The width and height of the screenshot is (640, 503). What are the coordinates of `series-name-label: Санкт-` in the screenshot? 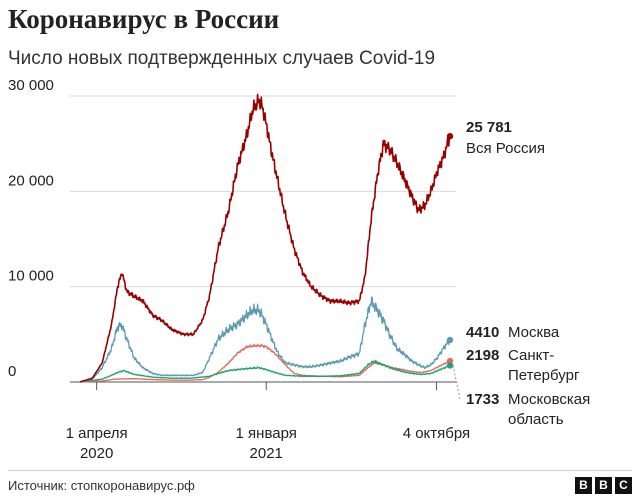 It's located at (531, 355).